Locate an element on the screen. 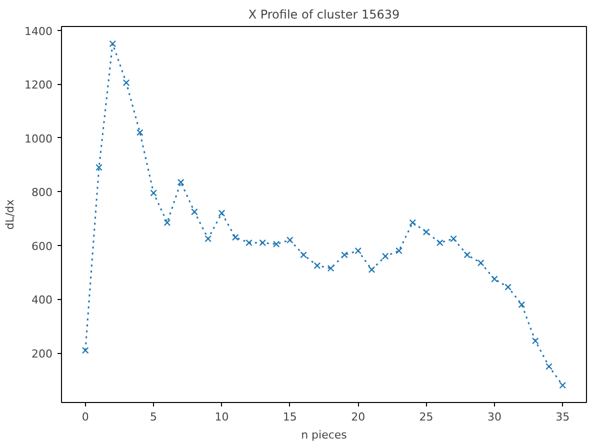 This screenshot has width=596, height=444. y-tick-label: 600 is located at coordinates (42, 246).